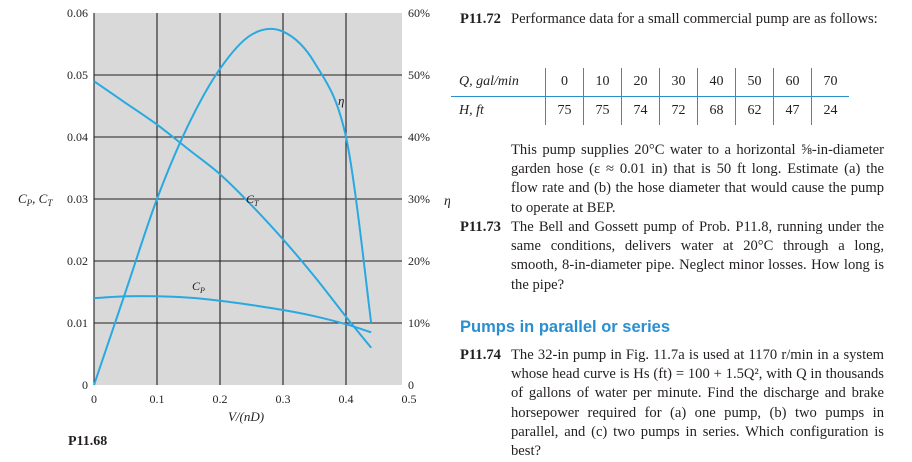 Image resolution: width=912 pixels, height=462 pixels. Describe the element at coordinates (792, 110) in the screenshot. I see `table-cell-h: 47` at that location.